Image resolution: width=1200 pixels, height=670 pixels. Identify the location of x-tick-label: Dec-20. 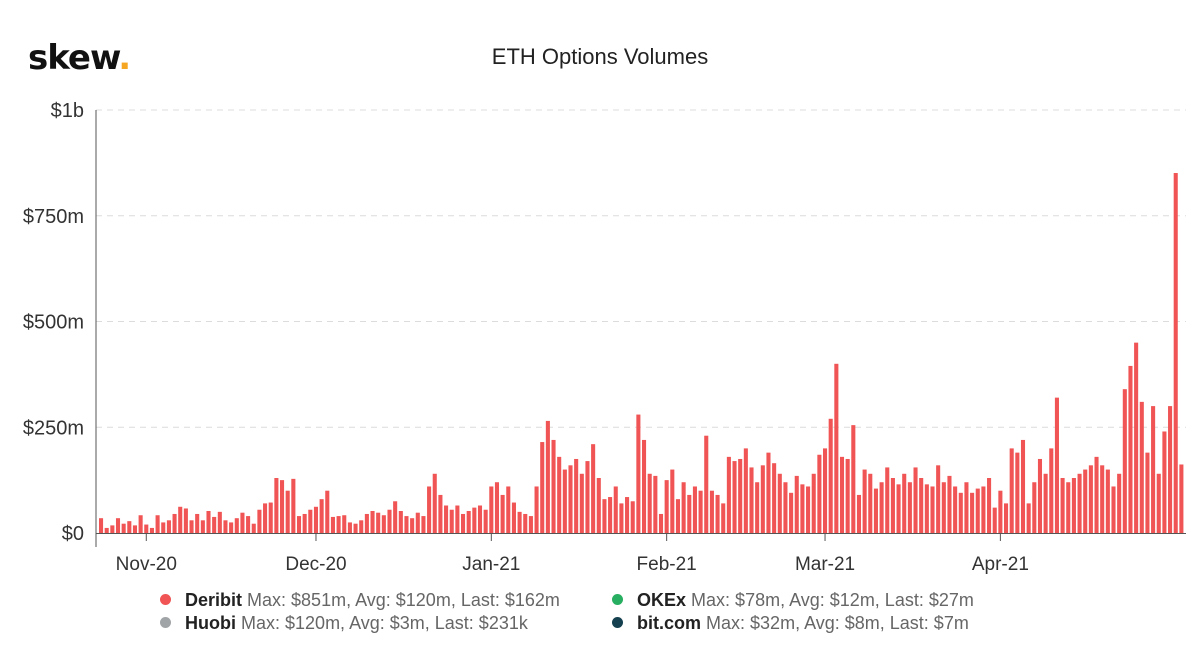
(315, 564).